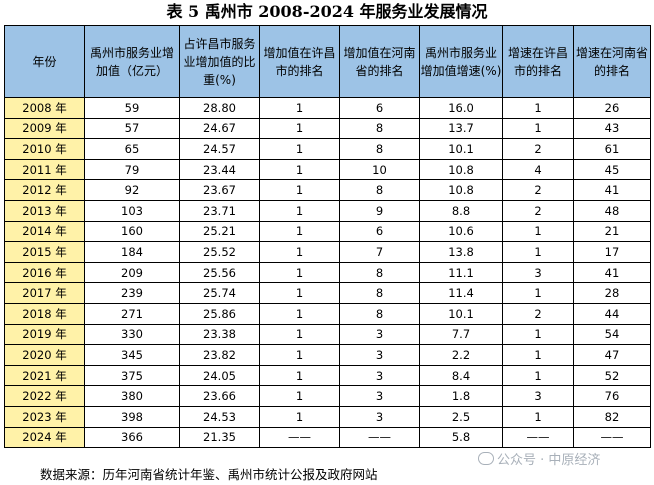  What do you see at coordinates (219, 210) in the screenshot?
I see `table-cell: 23.71` at bounding box center [219, 210].